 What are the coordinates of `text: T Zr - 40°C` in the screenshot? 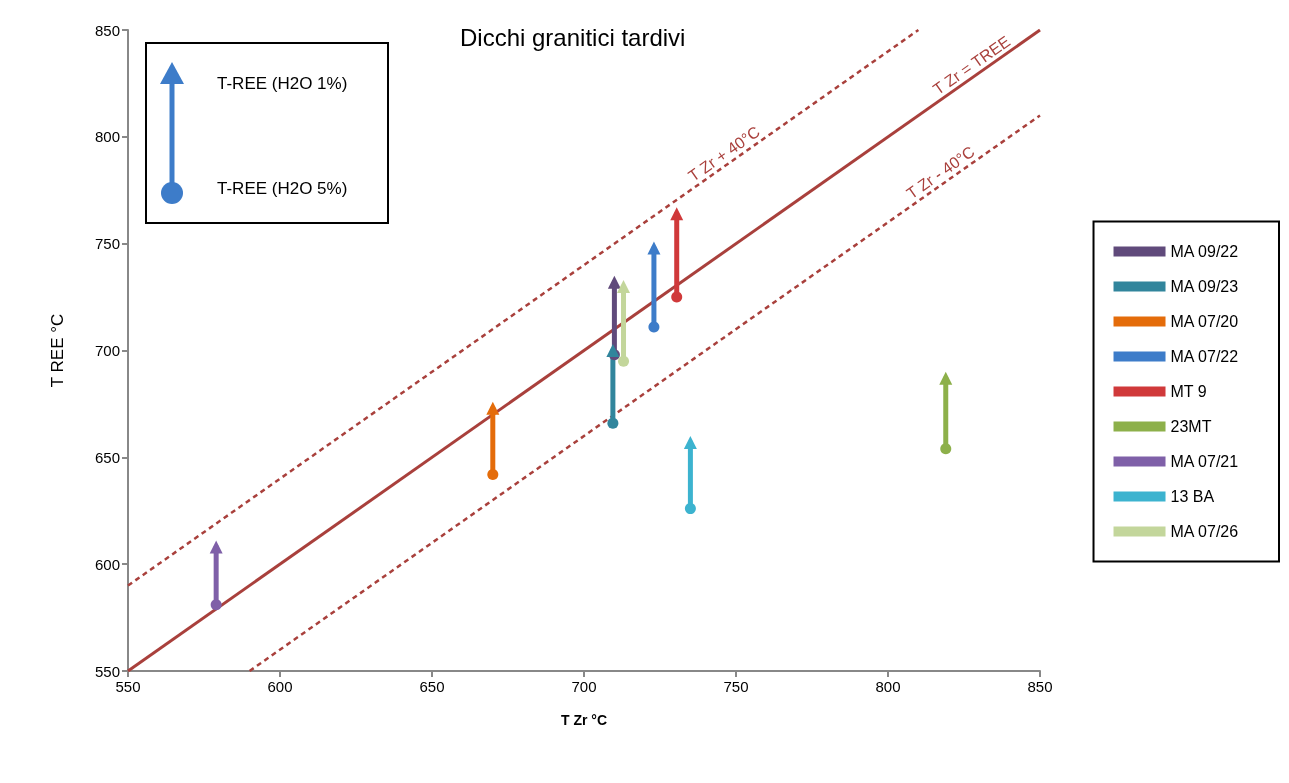 It's located at (940, 172).